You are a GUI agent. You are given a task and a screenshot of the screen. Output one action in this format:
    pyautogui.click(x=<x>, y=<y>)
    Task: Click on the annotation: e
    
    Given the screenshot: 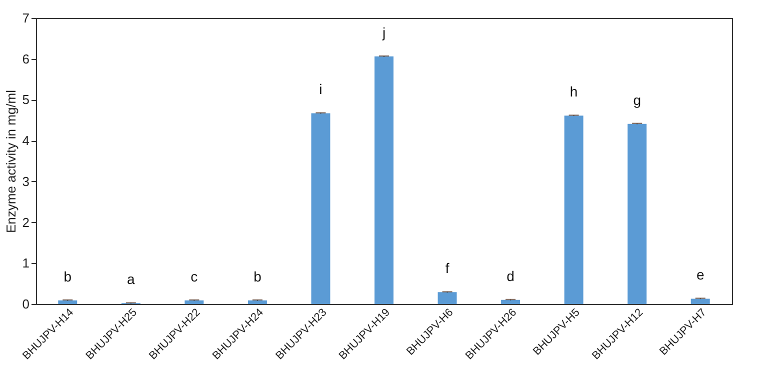 What is the action you would take?
    pyautogui.click(x=700, y=274)
    